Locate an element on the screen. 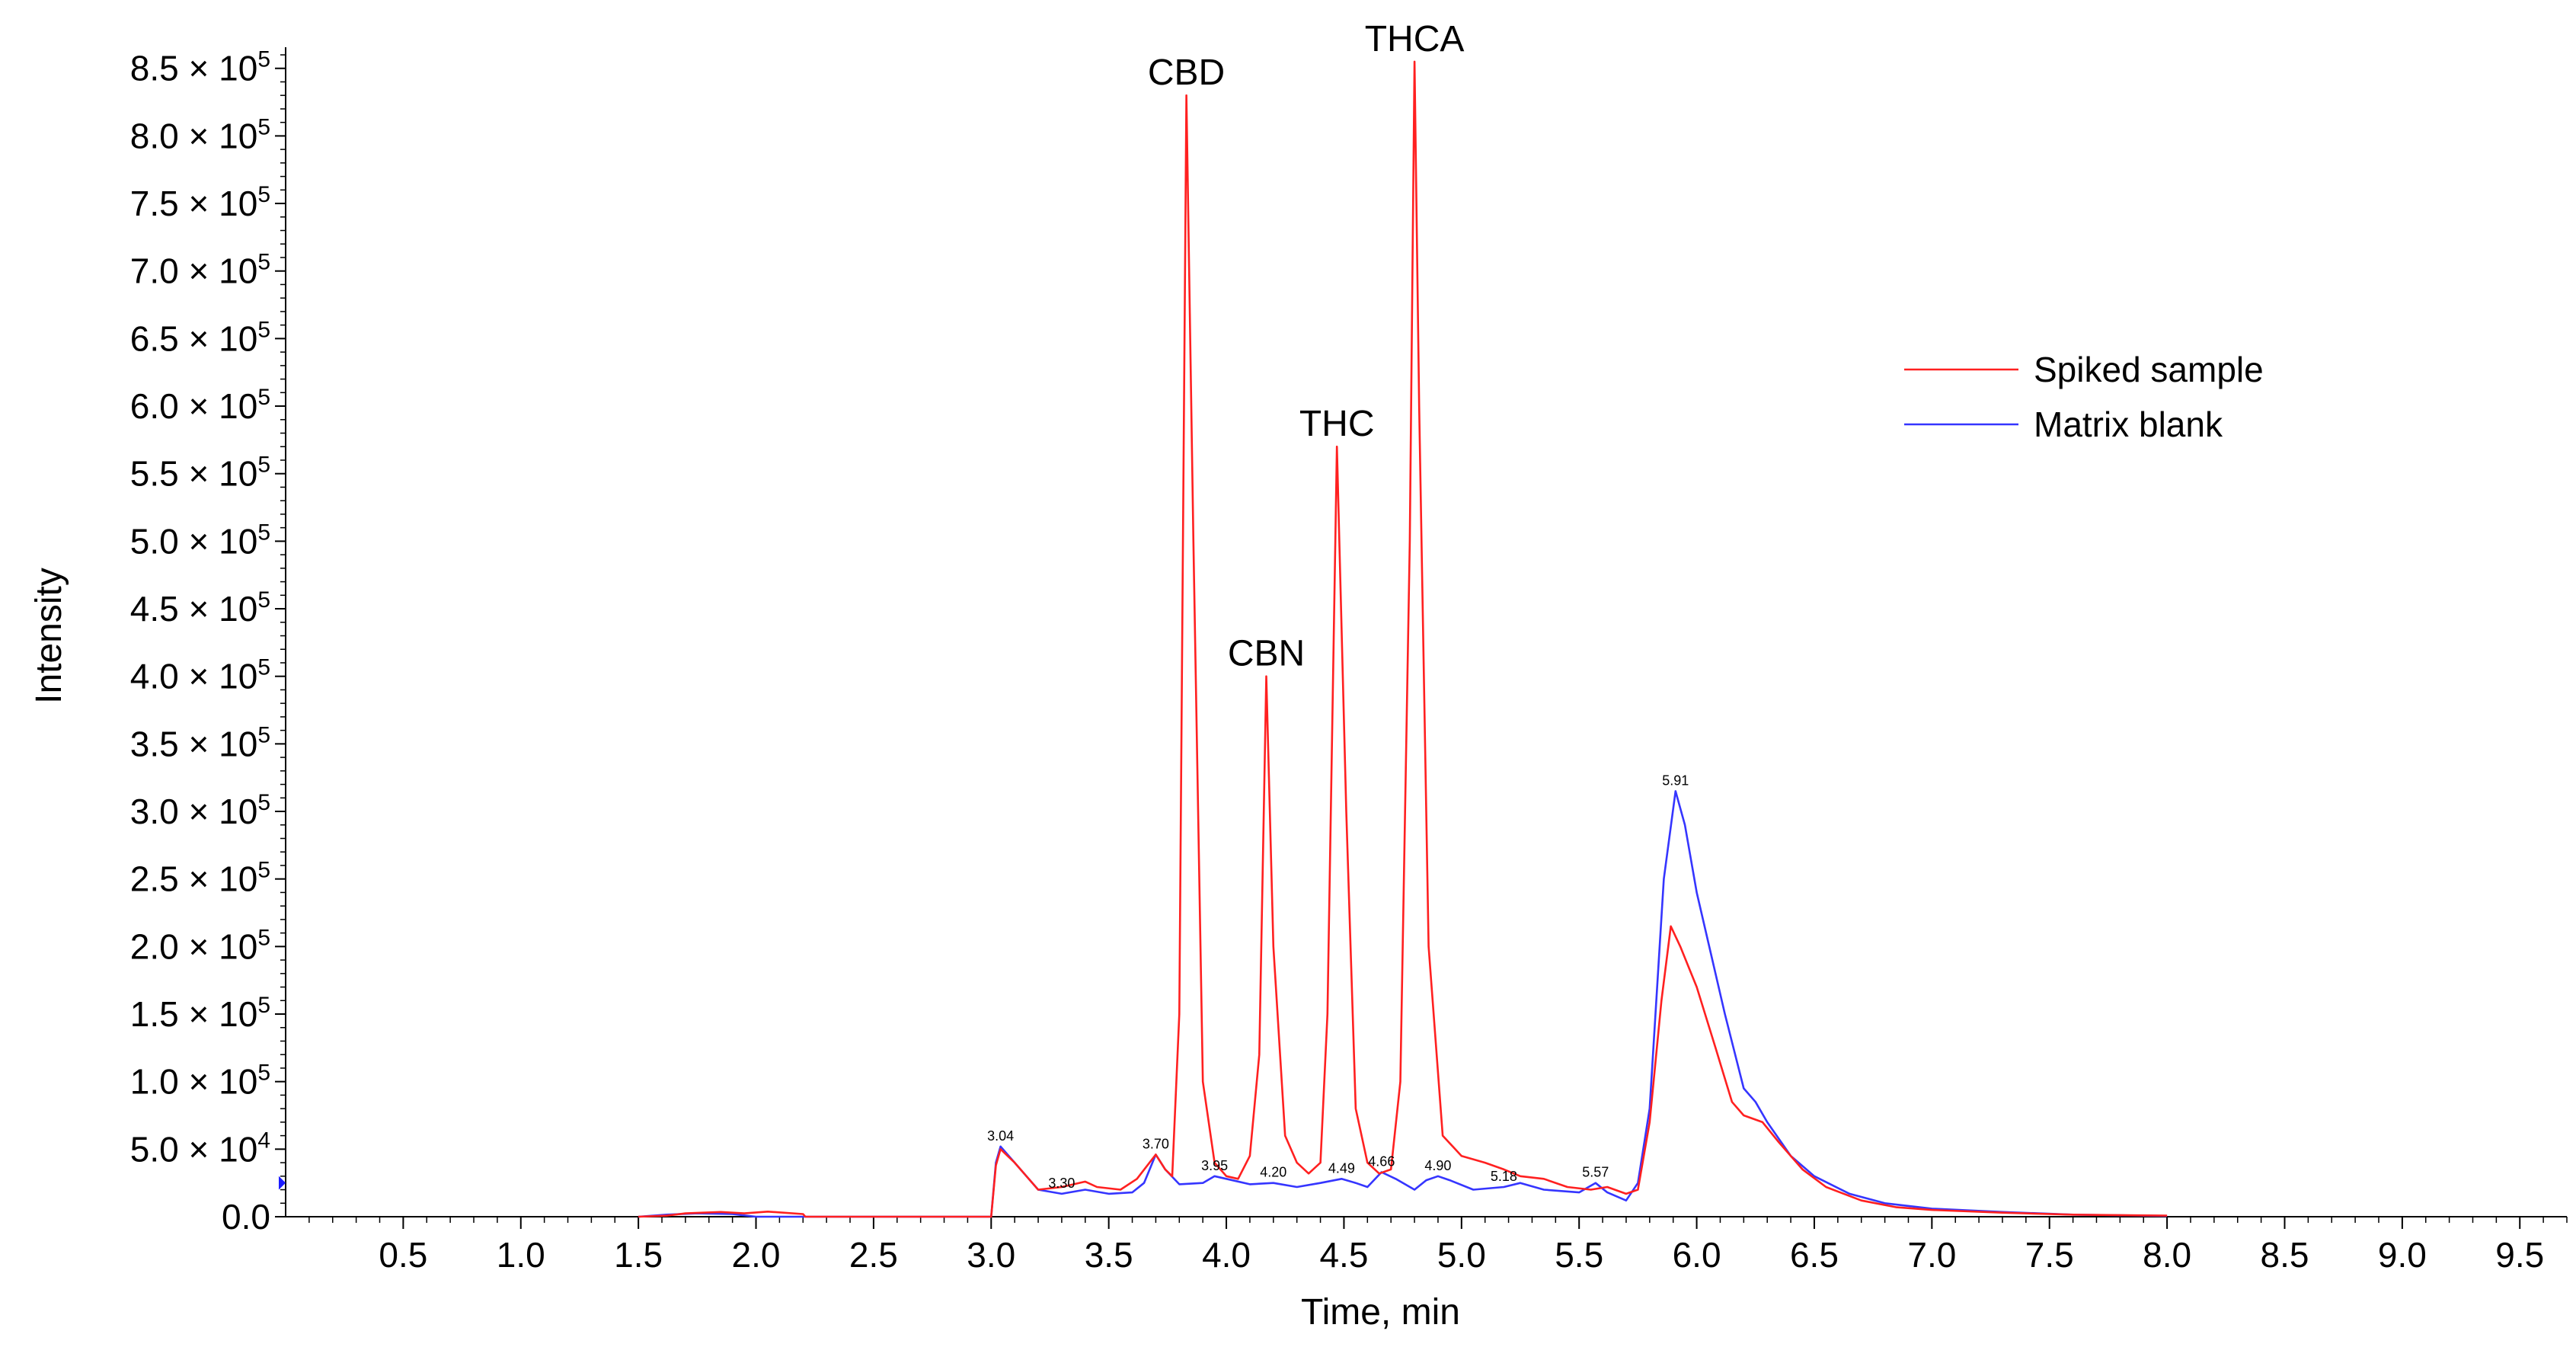 Image resolution: width=2576 pixels, height=1347 pixels. peak-label-thc: THC is located at coordinates (1337, 424).